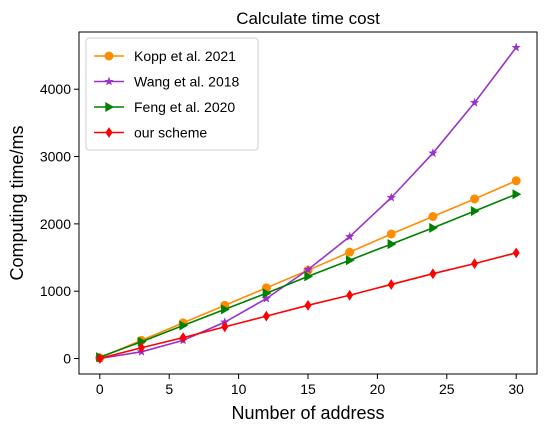 The height and width of the screenshot is (431, 550). Describe the element at coordinates (308, 18) in the screenshot. I see `chart-title: Calculate time cost` at that location.